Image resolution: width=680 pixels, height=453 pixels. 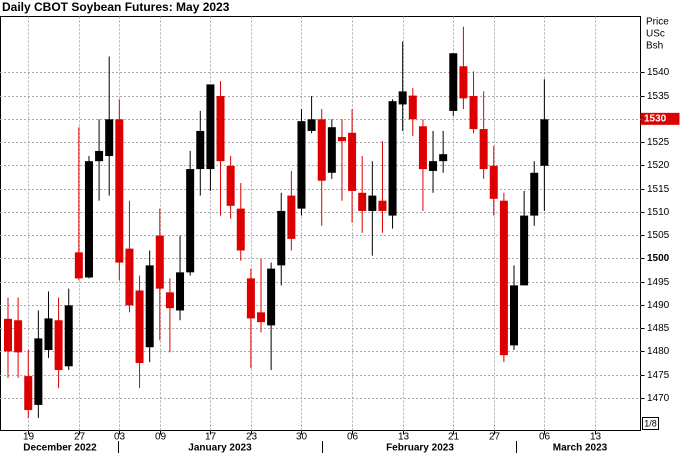 What do you see at coordinates (658, 328) in the screenshot?
I see `y-tick-label: 1485` at bounding box center [658, 328].